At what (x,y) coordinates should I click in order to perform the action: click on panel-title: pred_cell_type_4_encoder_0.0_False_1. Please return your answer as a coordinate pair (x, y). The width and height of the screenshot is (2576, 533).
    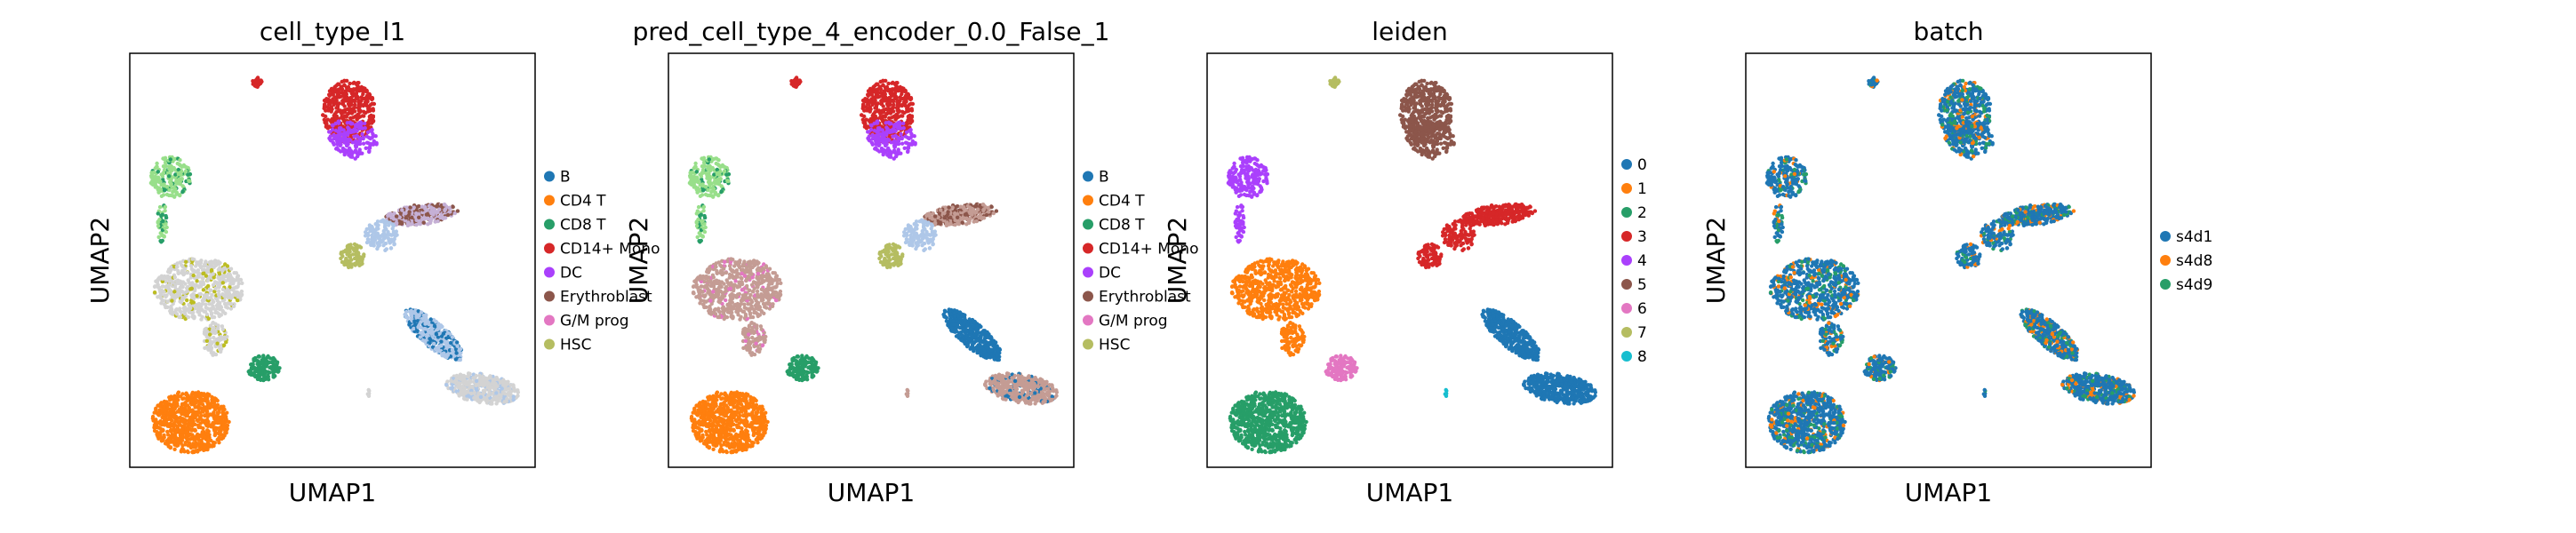
    Looking at the image, I should click on (871, 31).